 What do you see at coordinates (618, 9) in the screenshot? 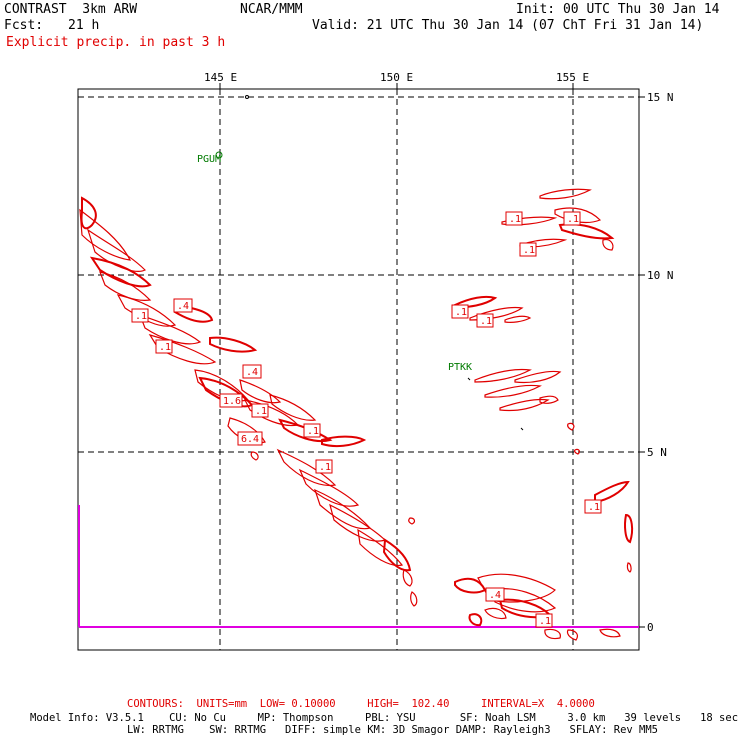
I see `init-time: Init: 00 UTC Thu 30 Jan 14` at bounding box center [618, 9].